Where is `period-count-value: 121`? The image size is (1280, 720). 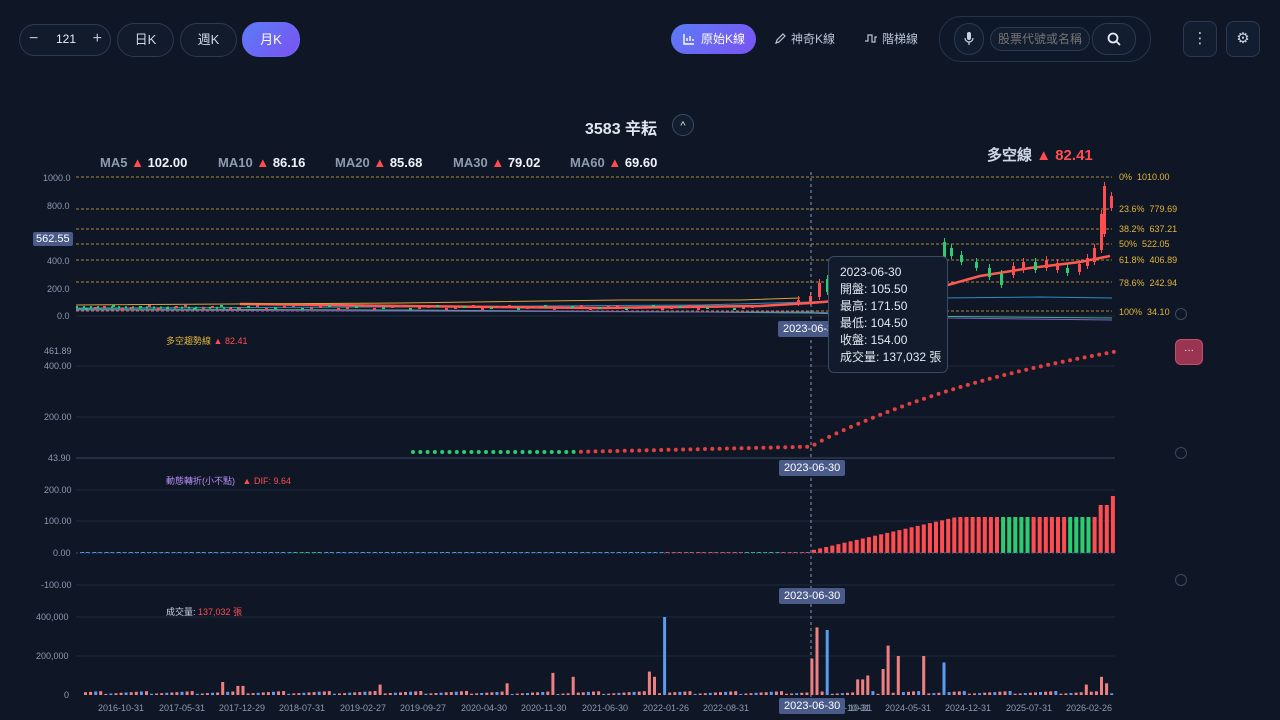 period-count-value: 121 is located at coordinates (66, 39).